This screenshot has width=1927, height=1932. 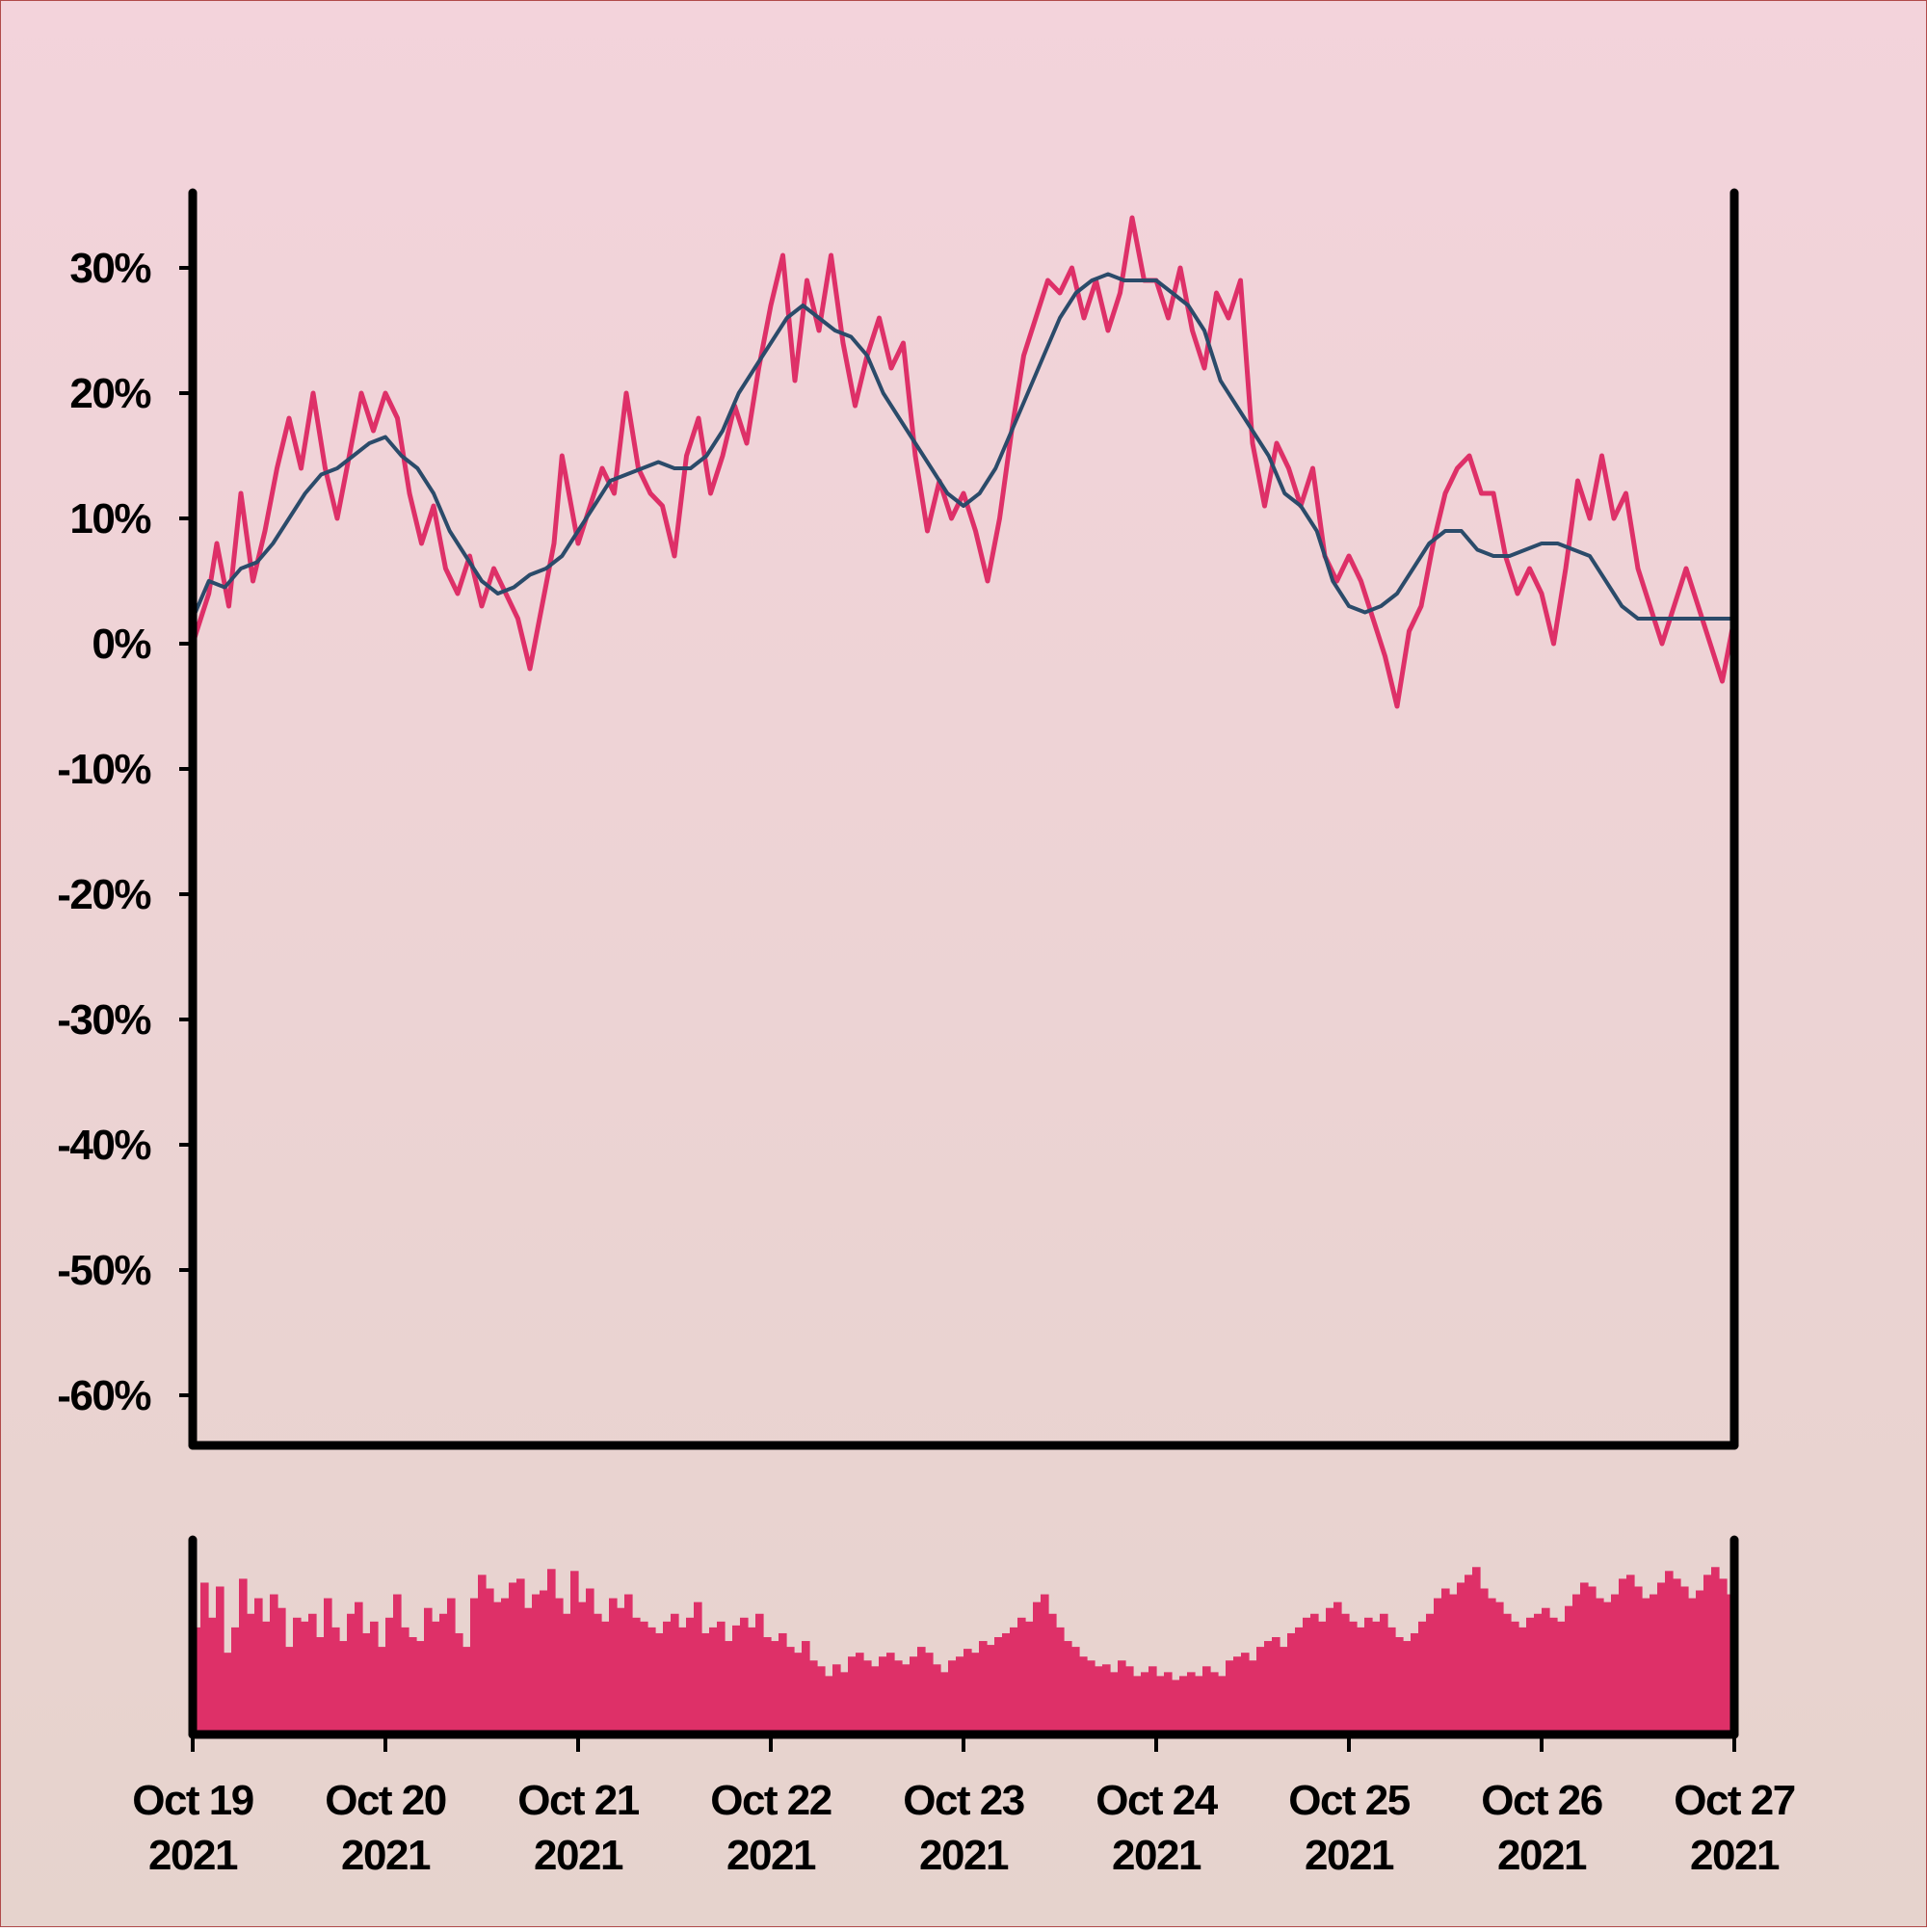 What do you see at coordinates (1157, 1800) in the screenshot?
I see `x-tick-label-date: Oct 24` at bounding box center [1157, 1800].